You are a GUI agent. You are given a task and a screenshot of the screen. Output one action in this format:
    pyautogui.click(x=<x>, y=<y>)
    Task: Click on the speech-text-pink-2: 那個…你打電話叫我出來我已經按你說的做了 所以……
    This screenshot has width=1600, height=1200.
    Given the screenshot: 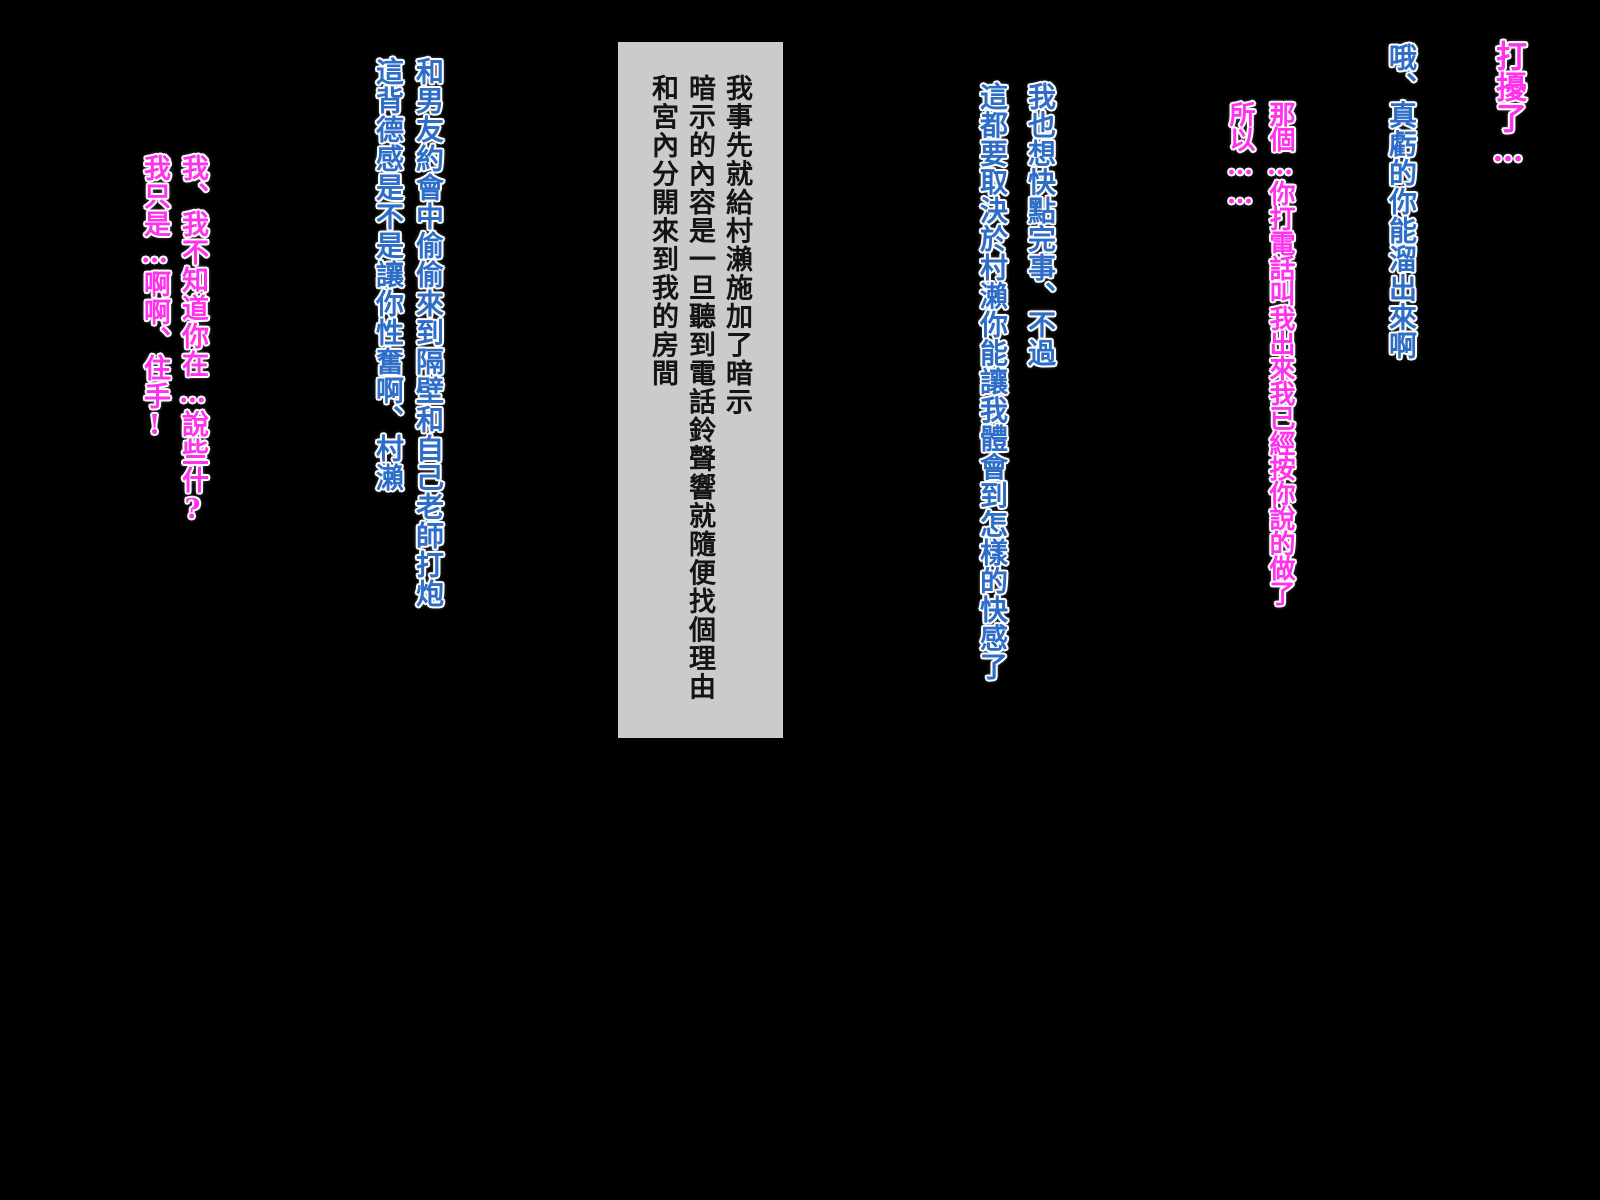 What is the action you would take?
    pyautogui.click(x=1260, y=353)
    